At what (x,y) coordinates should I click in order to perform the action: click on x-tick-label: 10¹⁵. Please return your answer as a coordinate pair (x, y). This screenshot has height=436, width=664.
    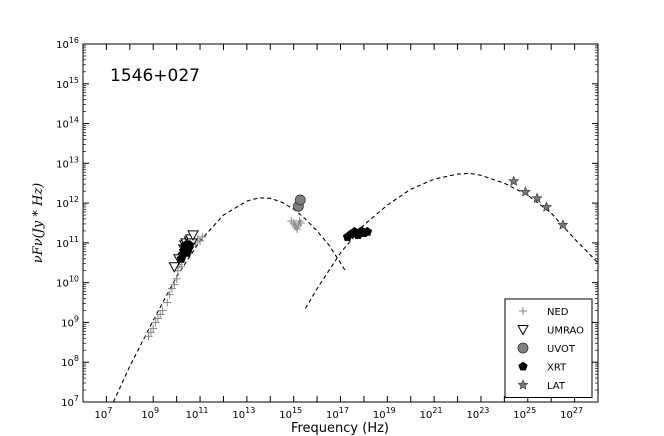
    Looking at the image, I should click on (290, 413).